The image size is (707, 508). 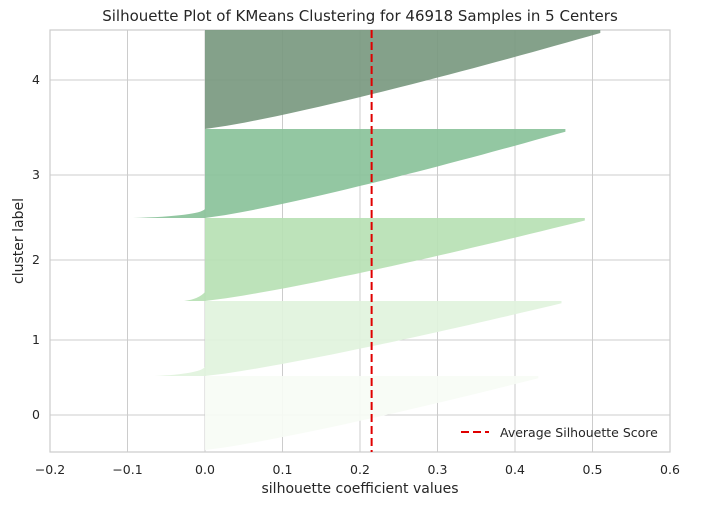 What do you see at coordinates (36, 79) in the screenshot?
I see `y-tick-label: 4` at bounding box center [36, 79].